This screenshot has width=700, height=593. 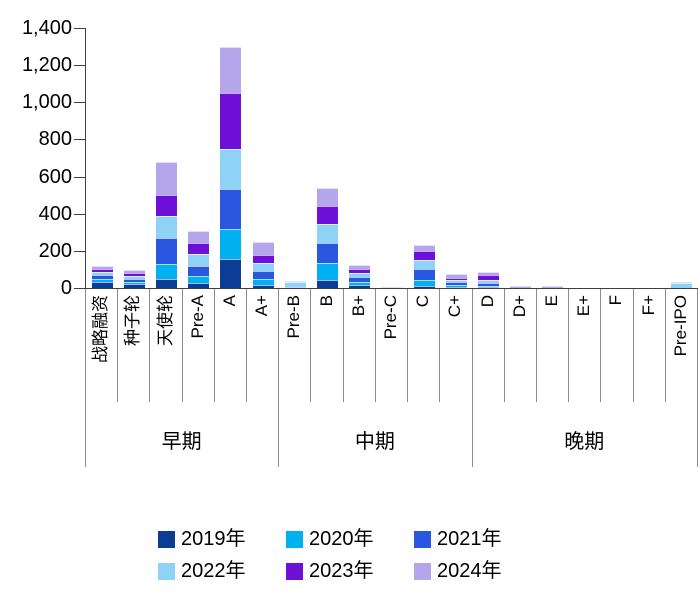 I want to click on bar-segment-种子轮-2023年, so click(x=134, y=274).